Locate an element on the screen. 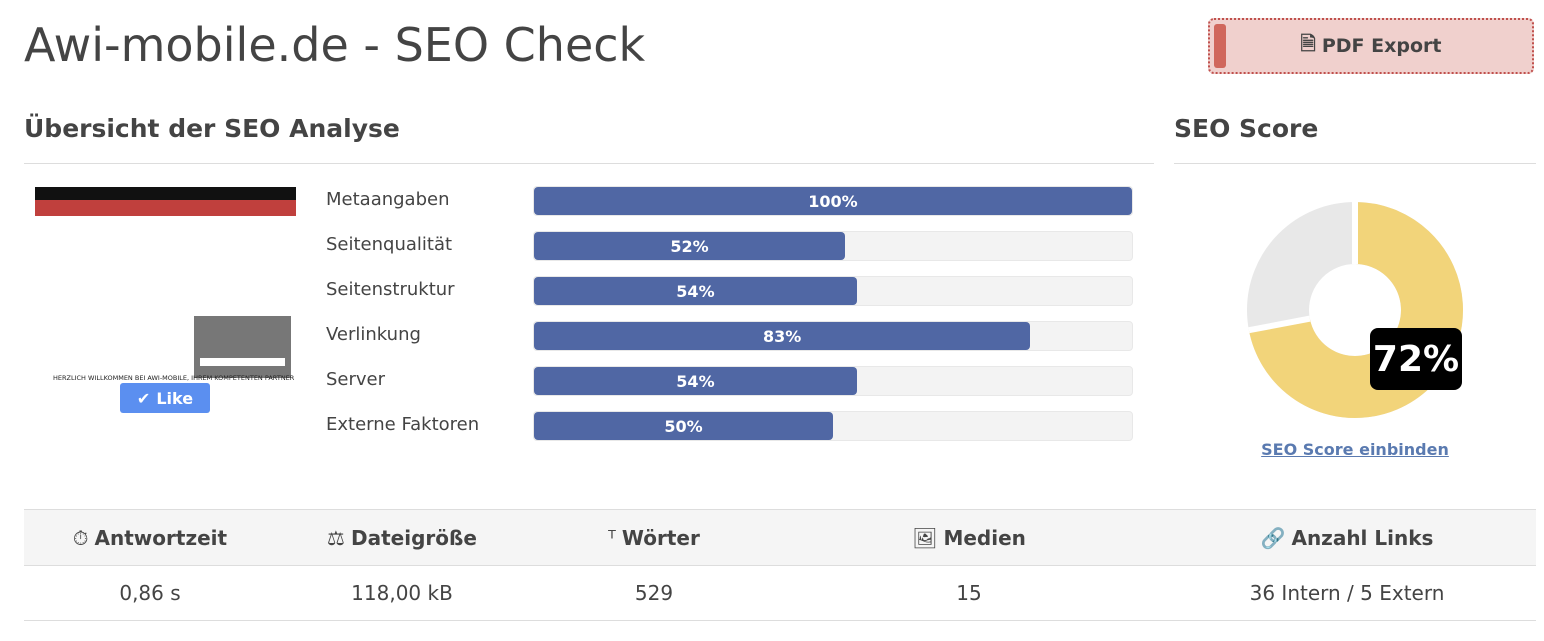 This screenshot has width=1544, height=641. stats-value: 15 is located at coordinates (969, 593).